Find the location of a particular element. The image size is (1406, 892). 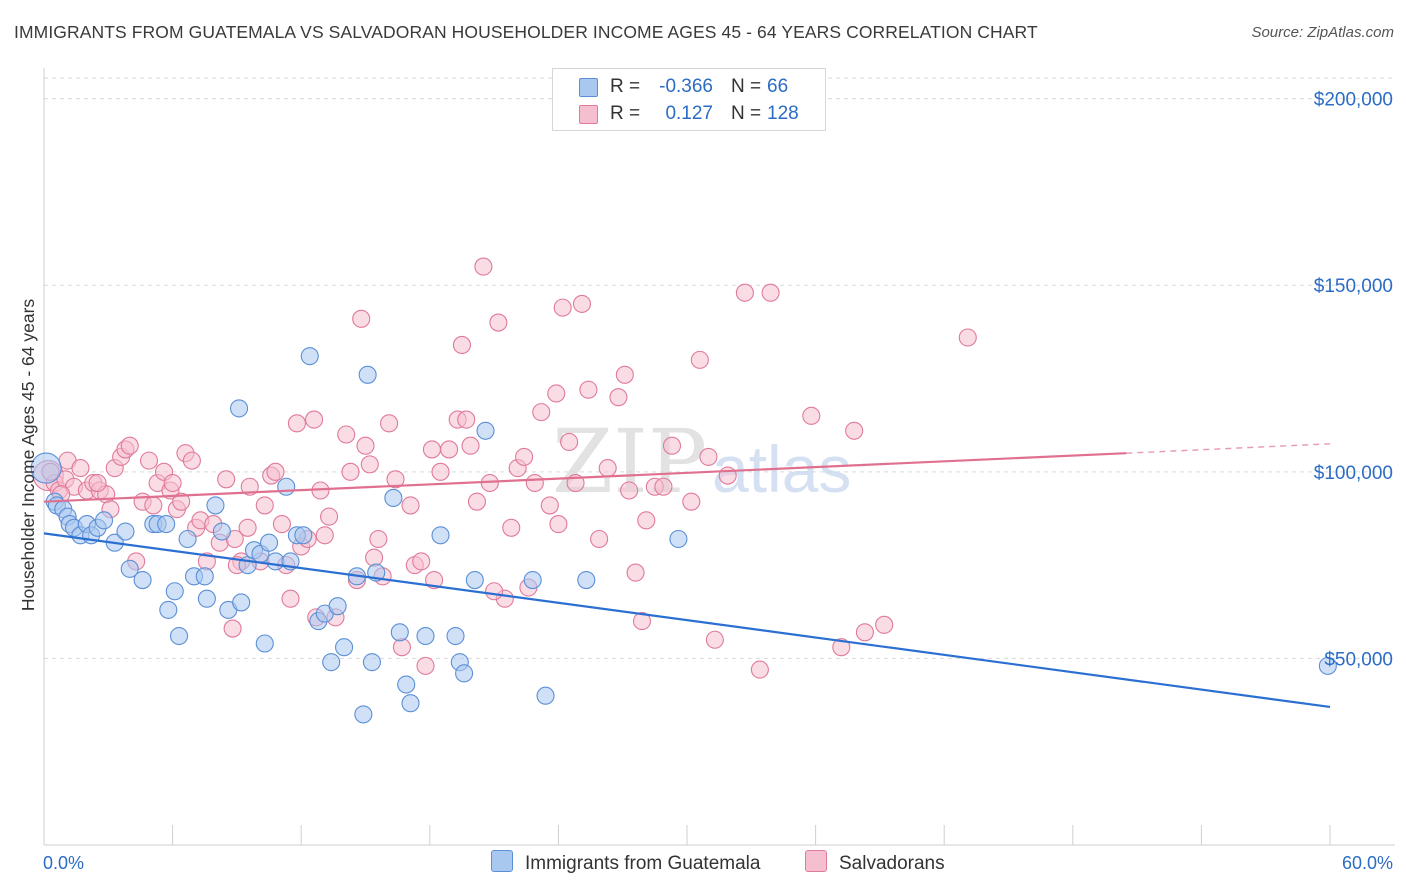

legend-swatch-blue is located at coordinates (502, 861).